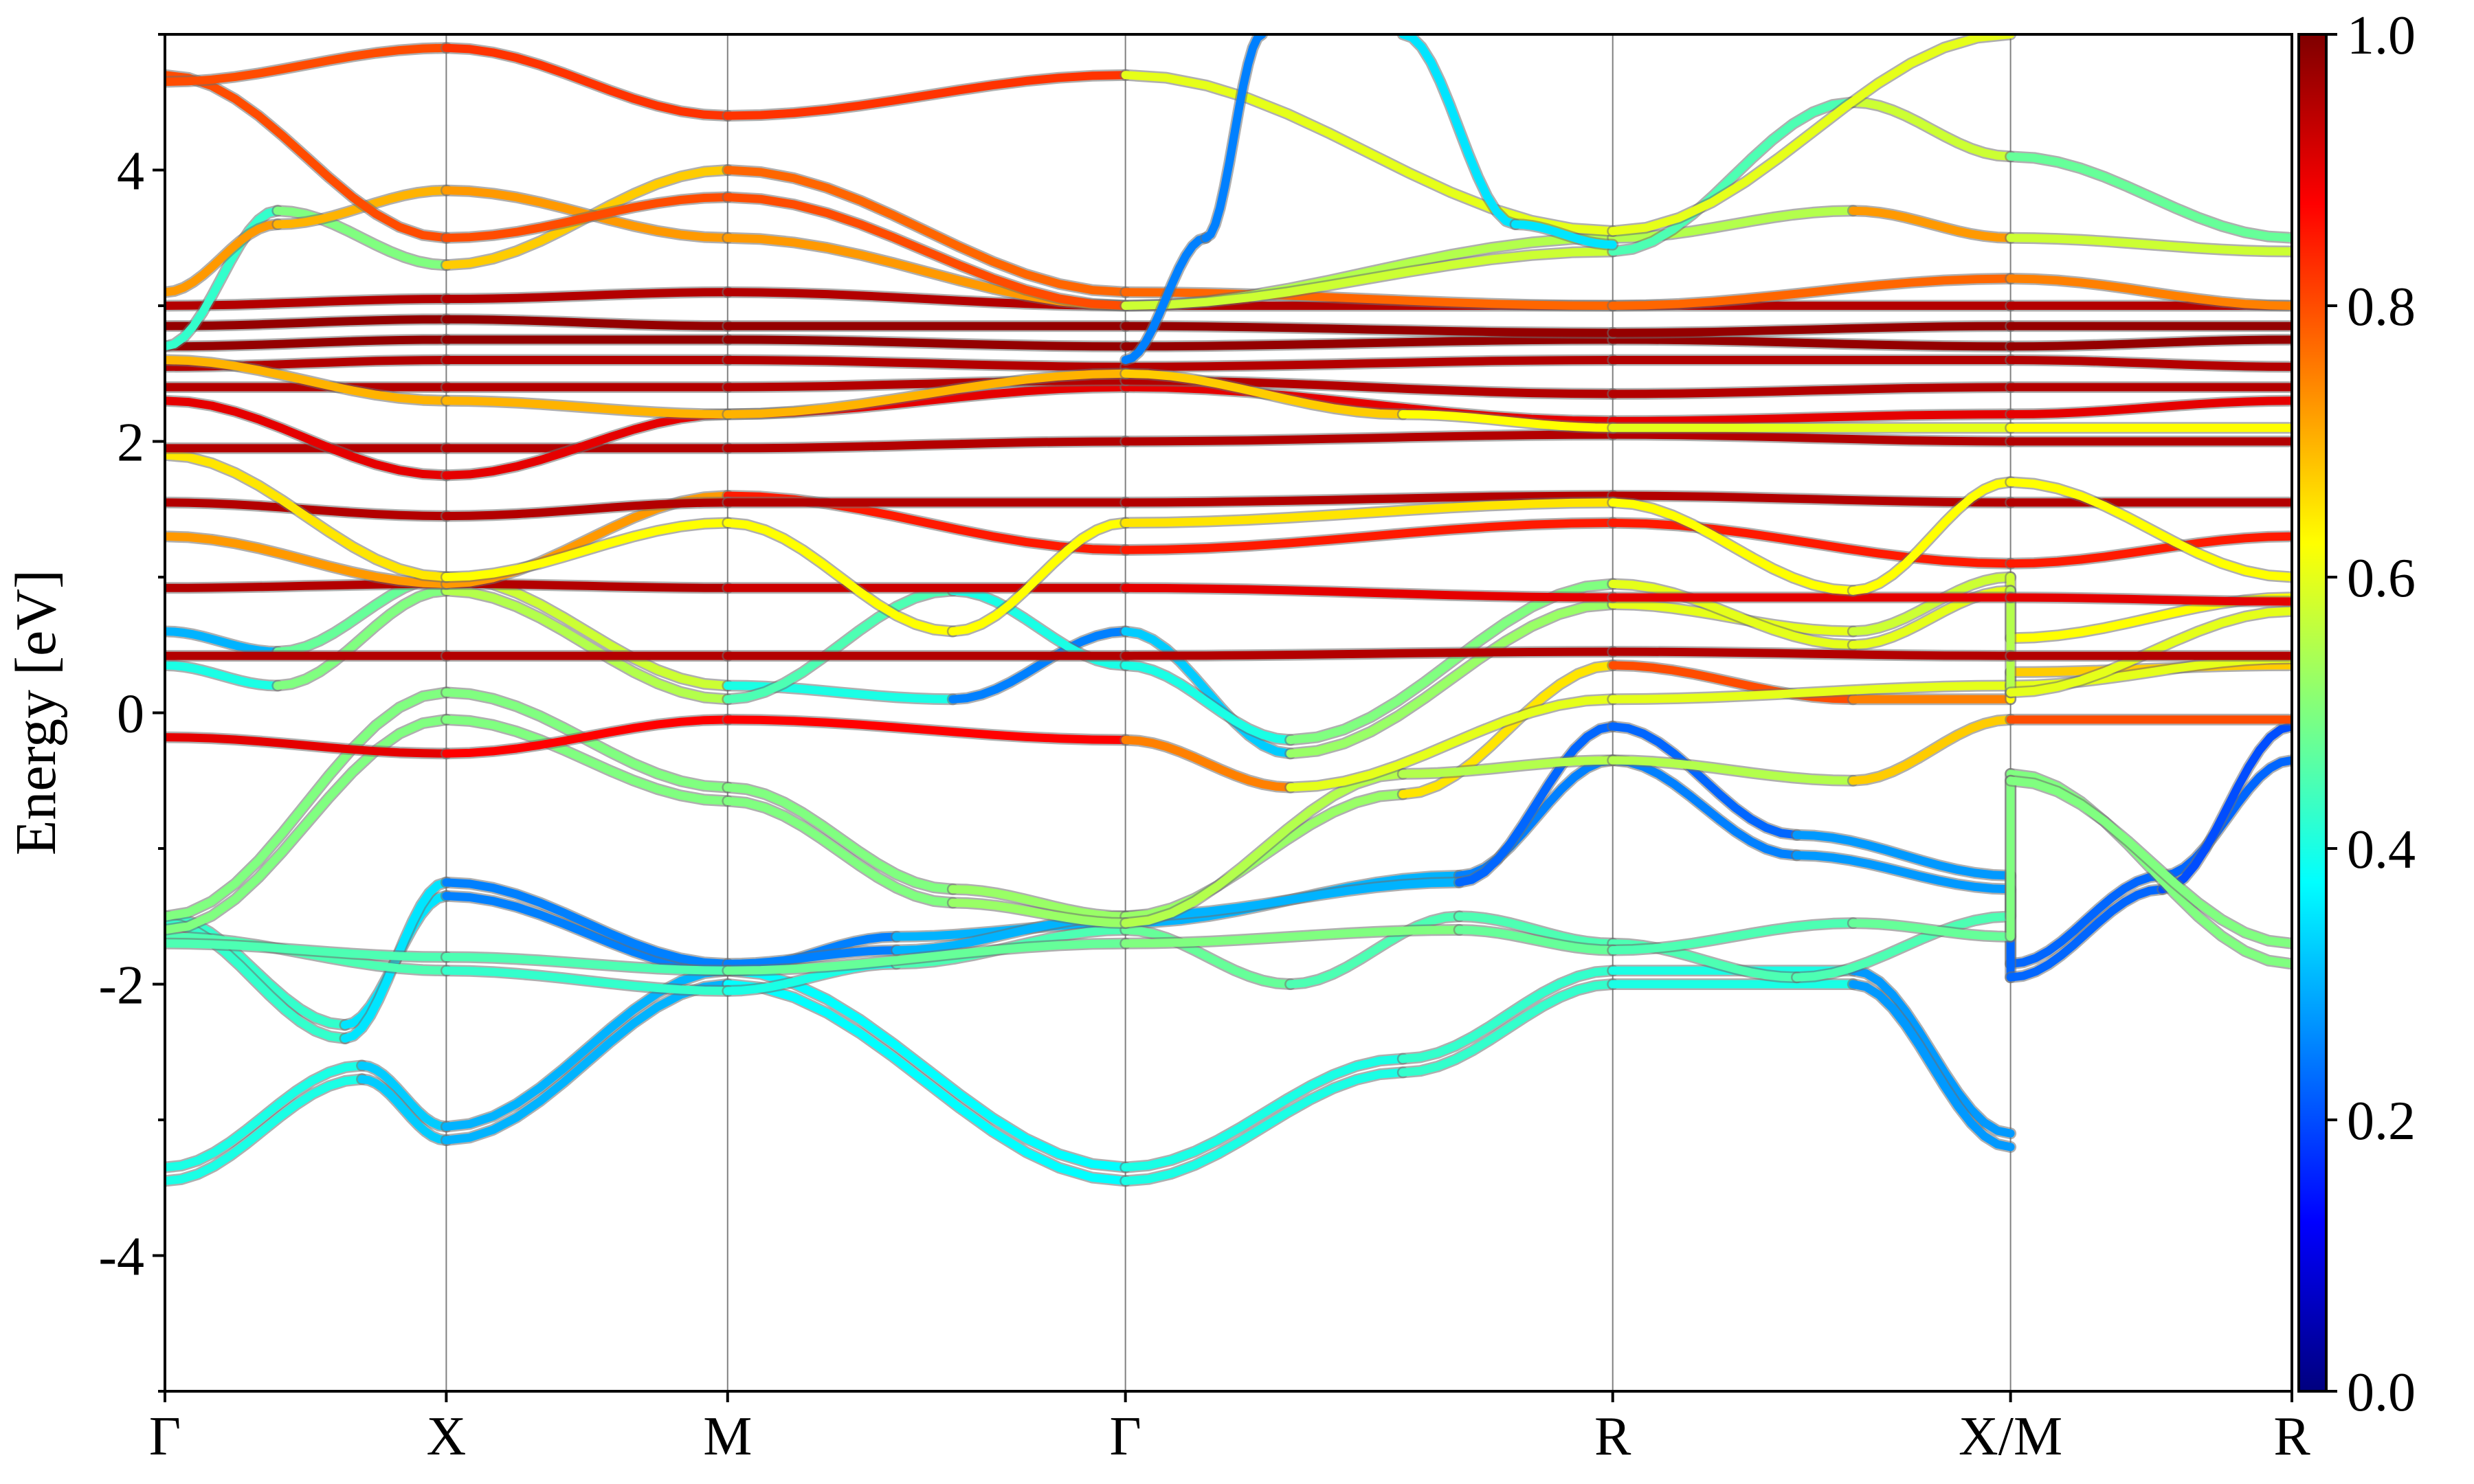  Describe the element at coordinates (2381, 578) in the screenshot. I see `colorbar-tick-label: 0.6` at that location.